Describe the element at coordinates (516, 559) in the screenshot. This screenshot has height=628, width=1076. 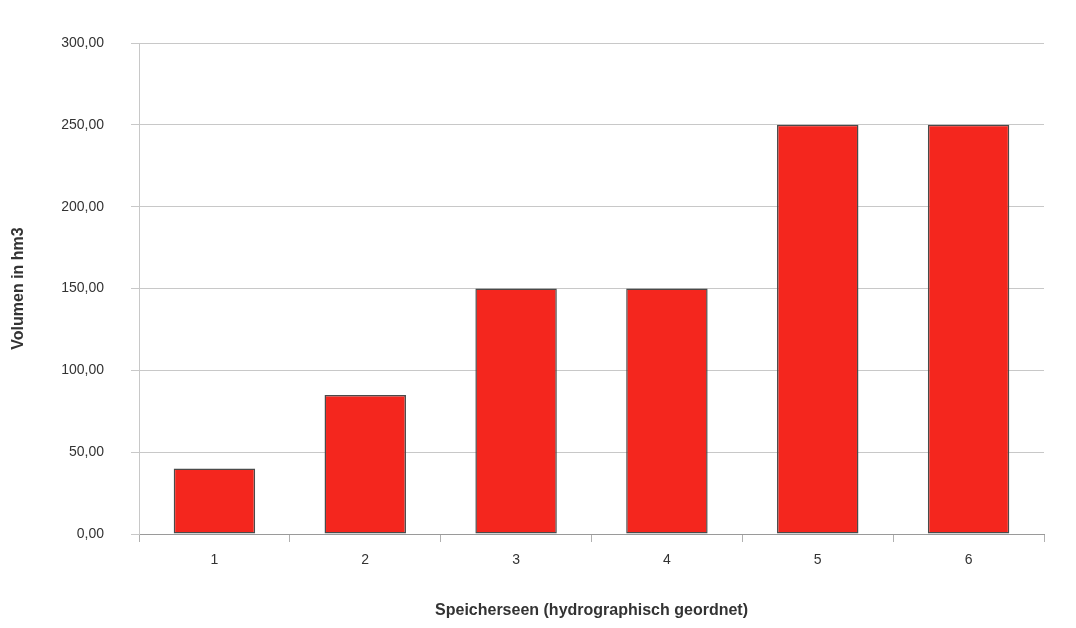
I see `x-tick-label: 3` at that location.